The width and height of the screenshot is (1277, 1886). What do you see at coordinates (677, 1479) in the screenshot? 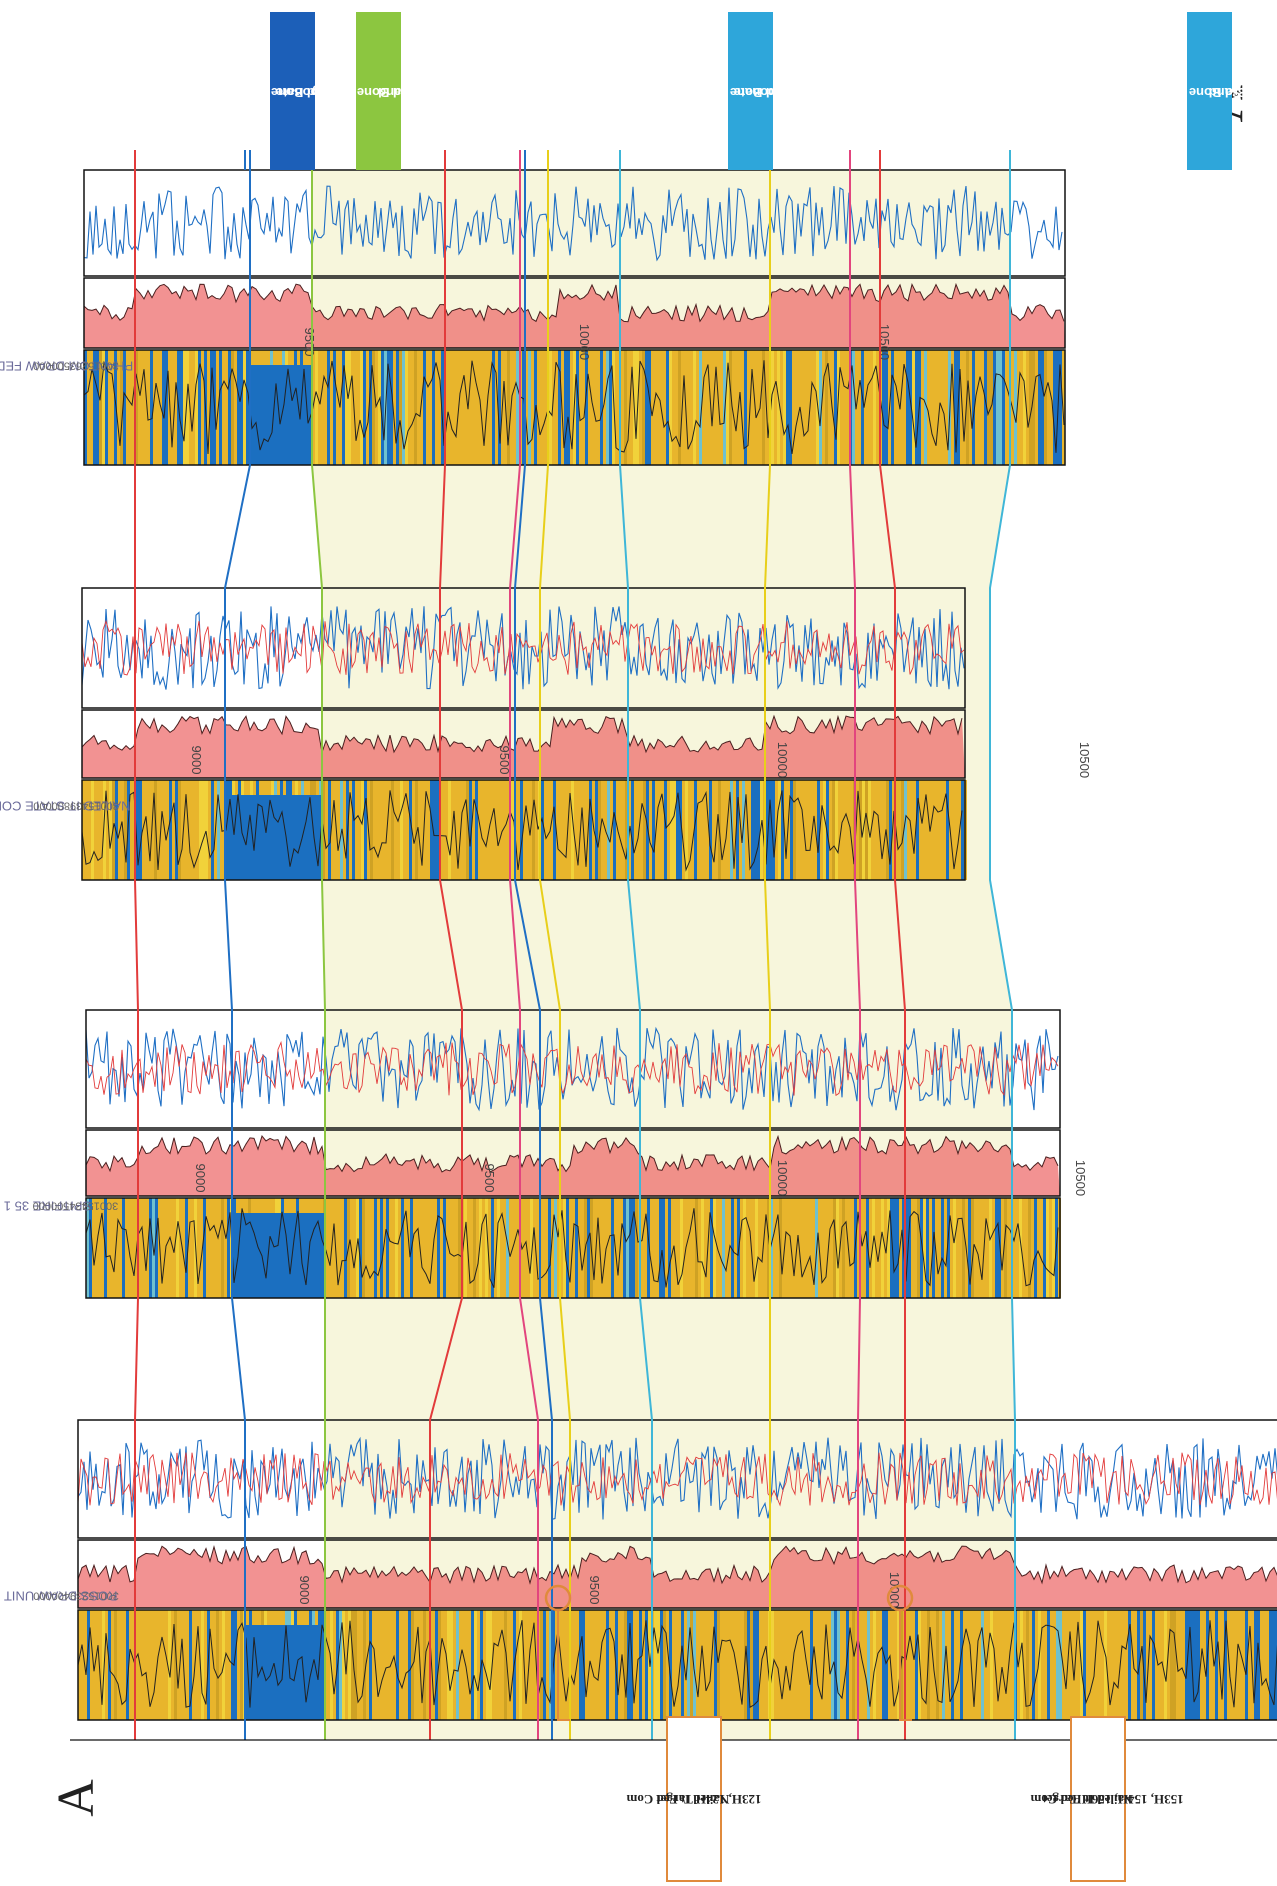
I see `resistivity-curve-shallow` at bounding box center [677, 1479].